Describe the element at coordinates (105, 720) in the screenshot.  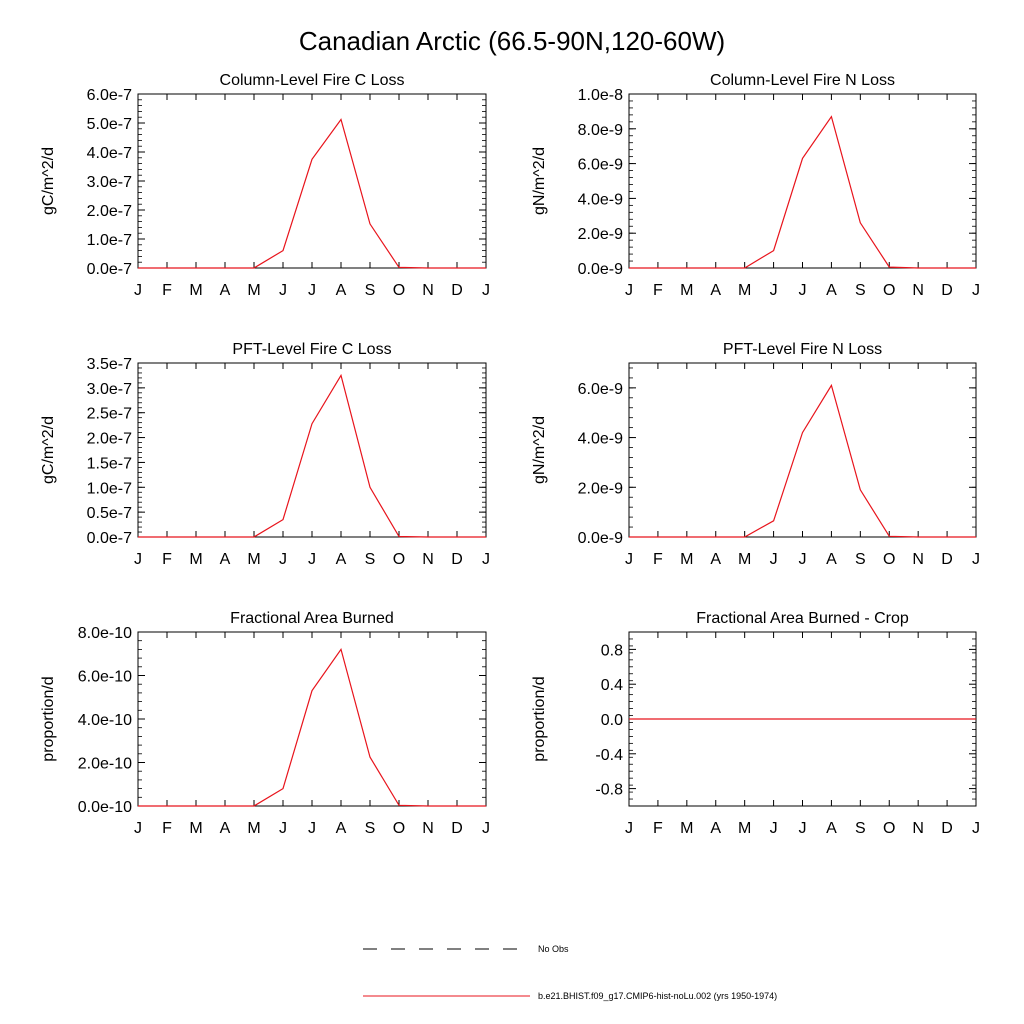
I see `y-tick-label: 4.0e-10` at that location.